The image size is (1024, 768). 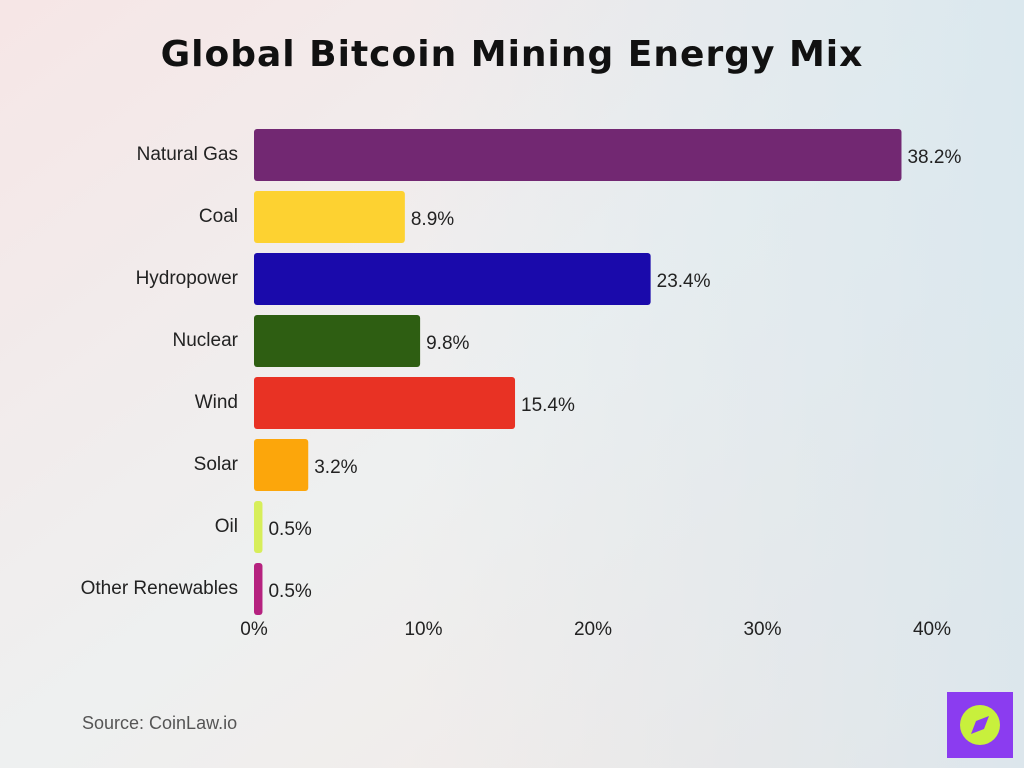 I want to click on y-tick-label: Other Renewables, so click(x=159, y=588).